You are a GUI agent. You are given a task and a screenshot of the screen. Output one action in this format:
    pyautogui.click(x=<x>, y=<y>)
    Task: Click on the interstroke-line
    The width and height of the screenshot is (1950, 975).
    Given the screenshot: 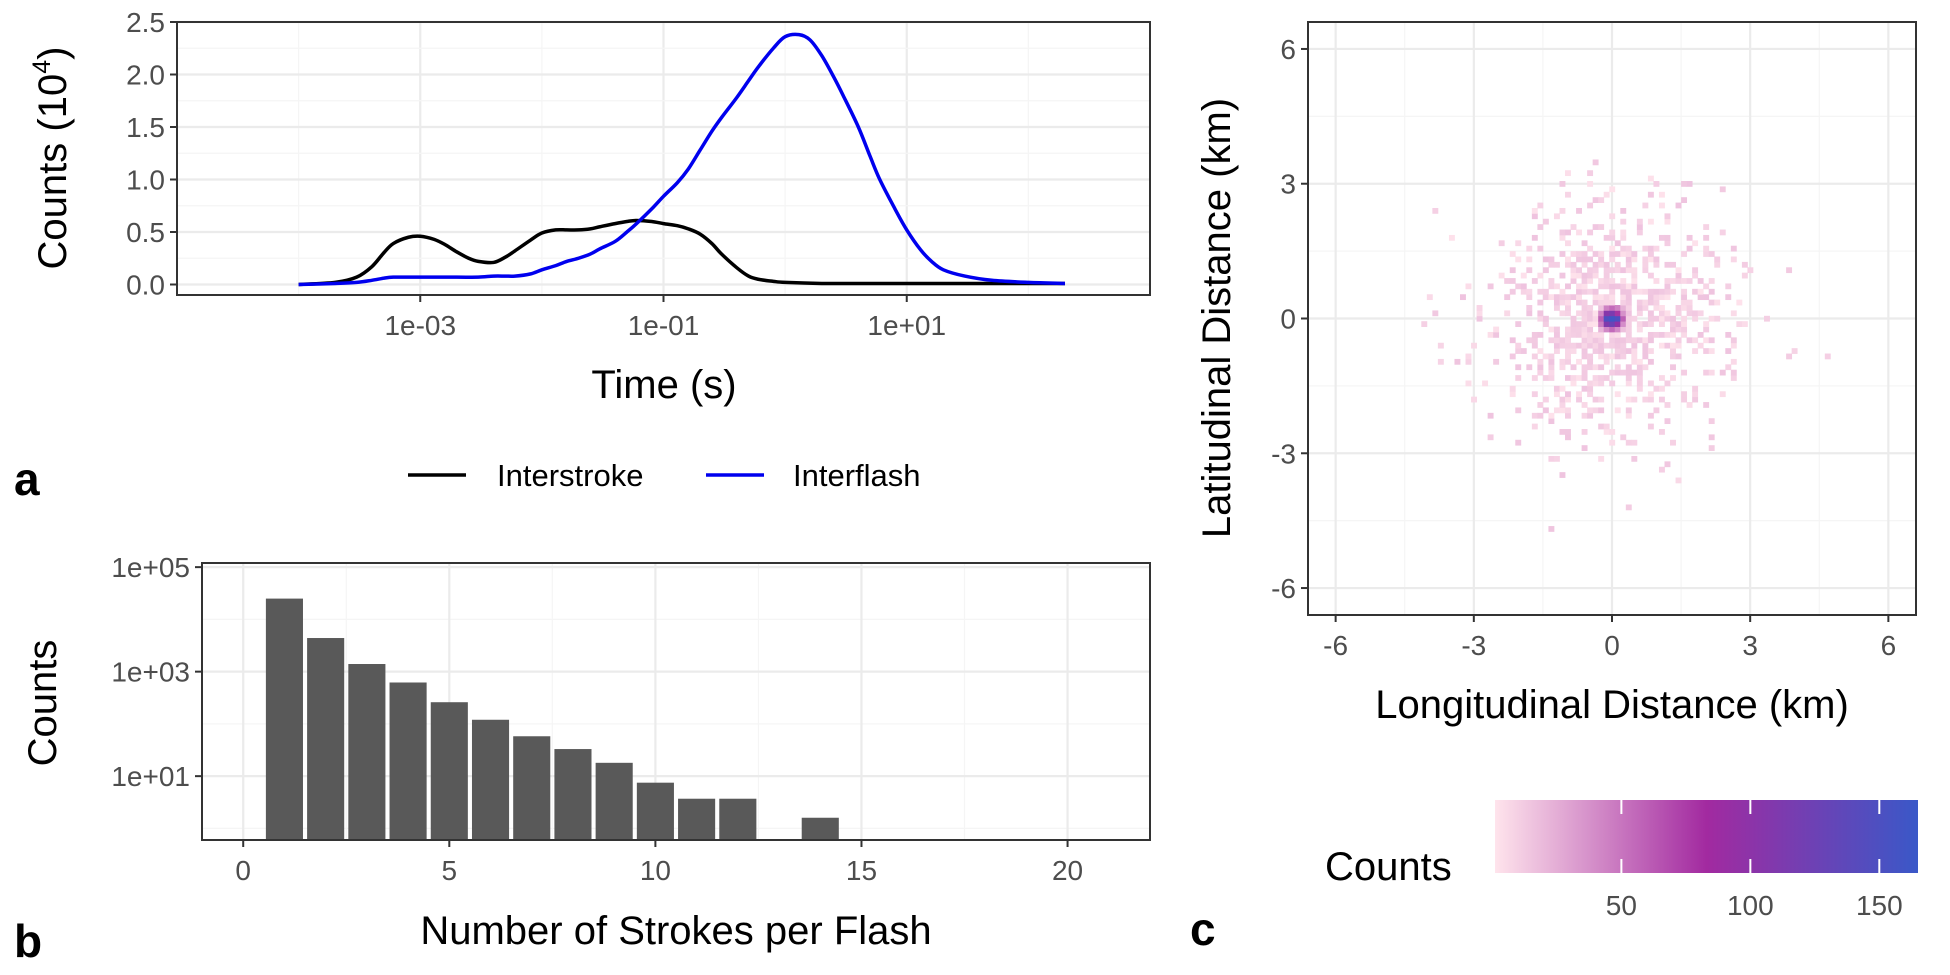 What is the action you would take?
    pyautogui.click(x=681, y=252)
    